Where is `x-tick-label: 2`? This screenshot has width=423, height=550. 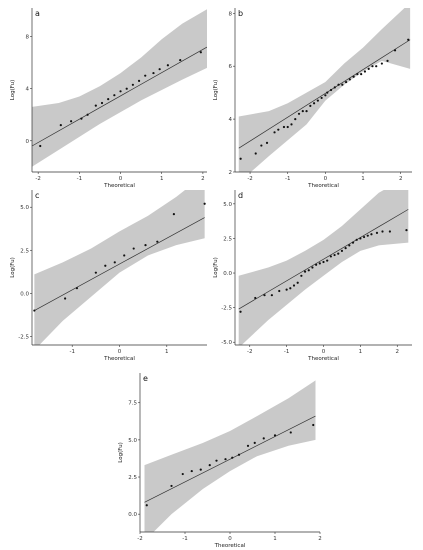 x-tick-label: 2 is located at coordinates (320, 539).